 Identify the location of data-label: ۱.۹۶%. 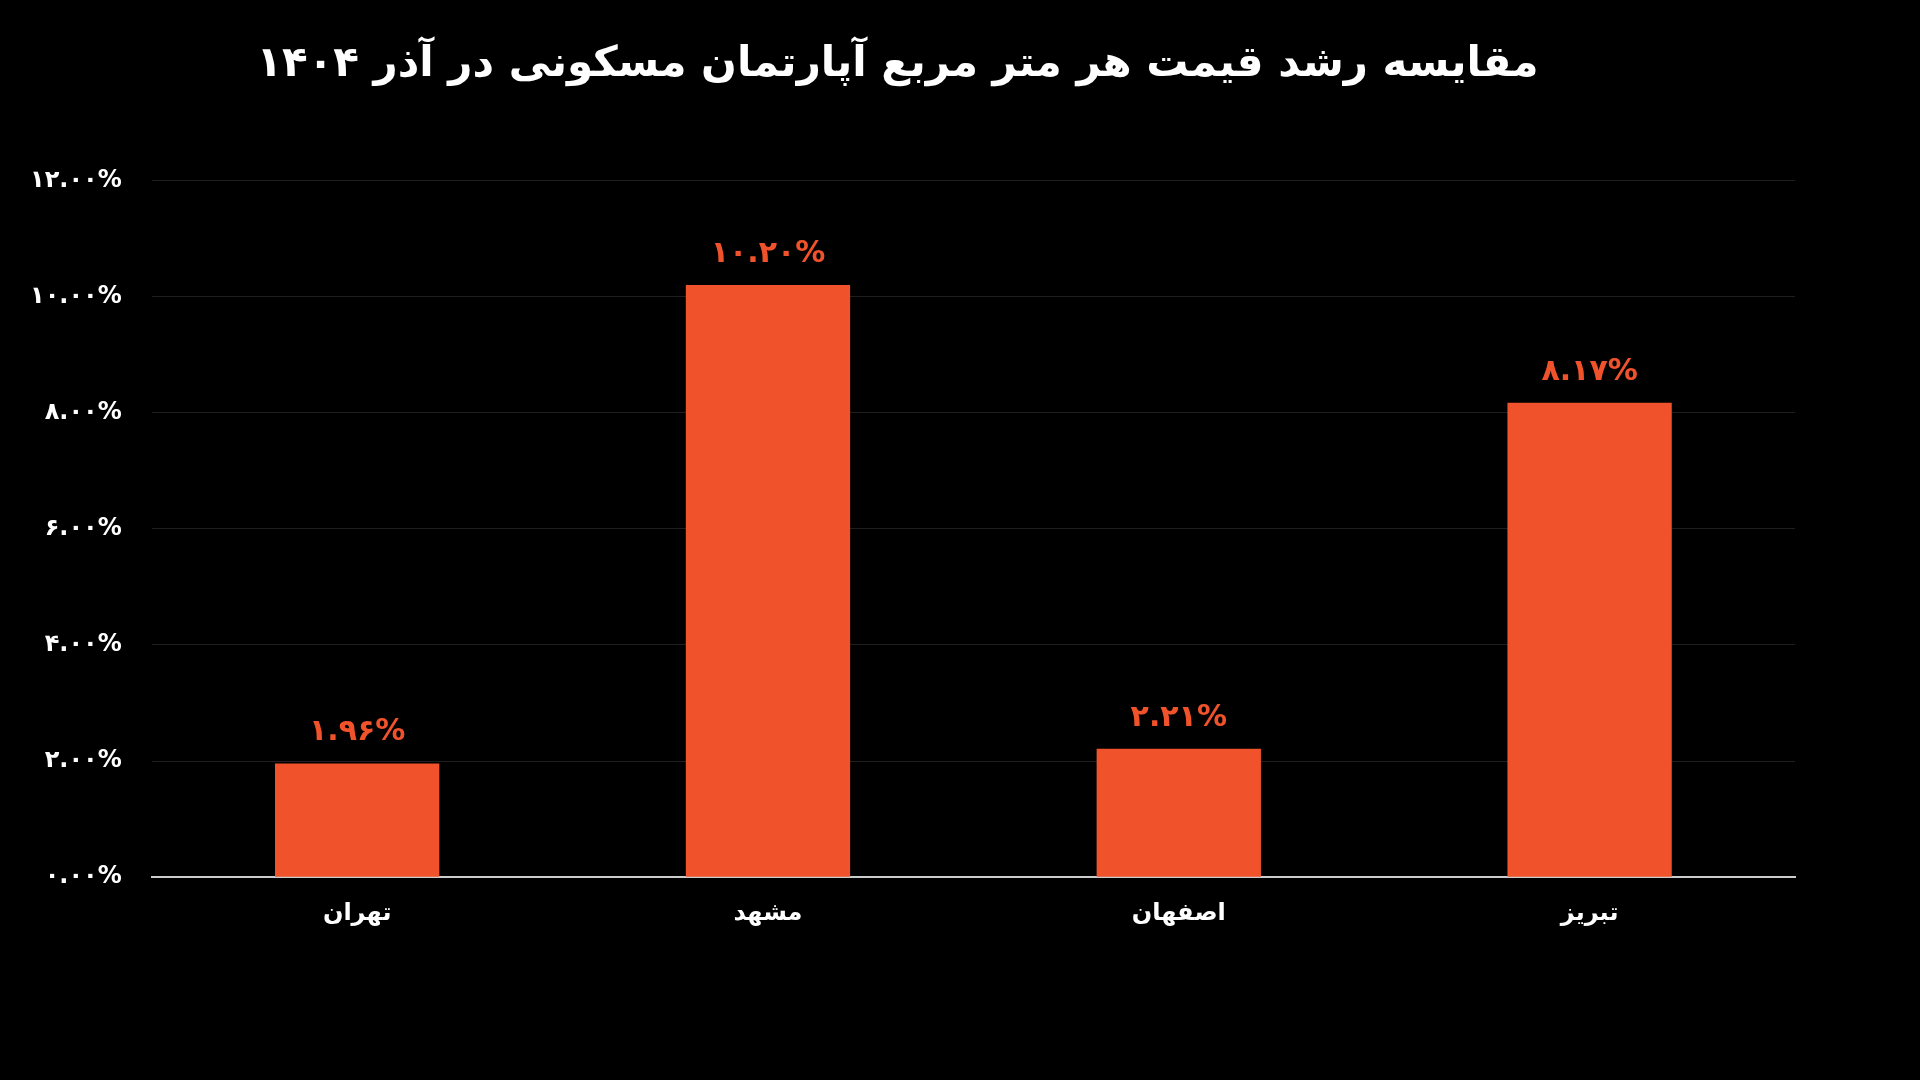
(357, 730).